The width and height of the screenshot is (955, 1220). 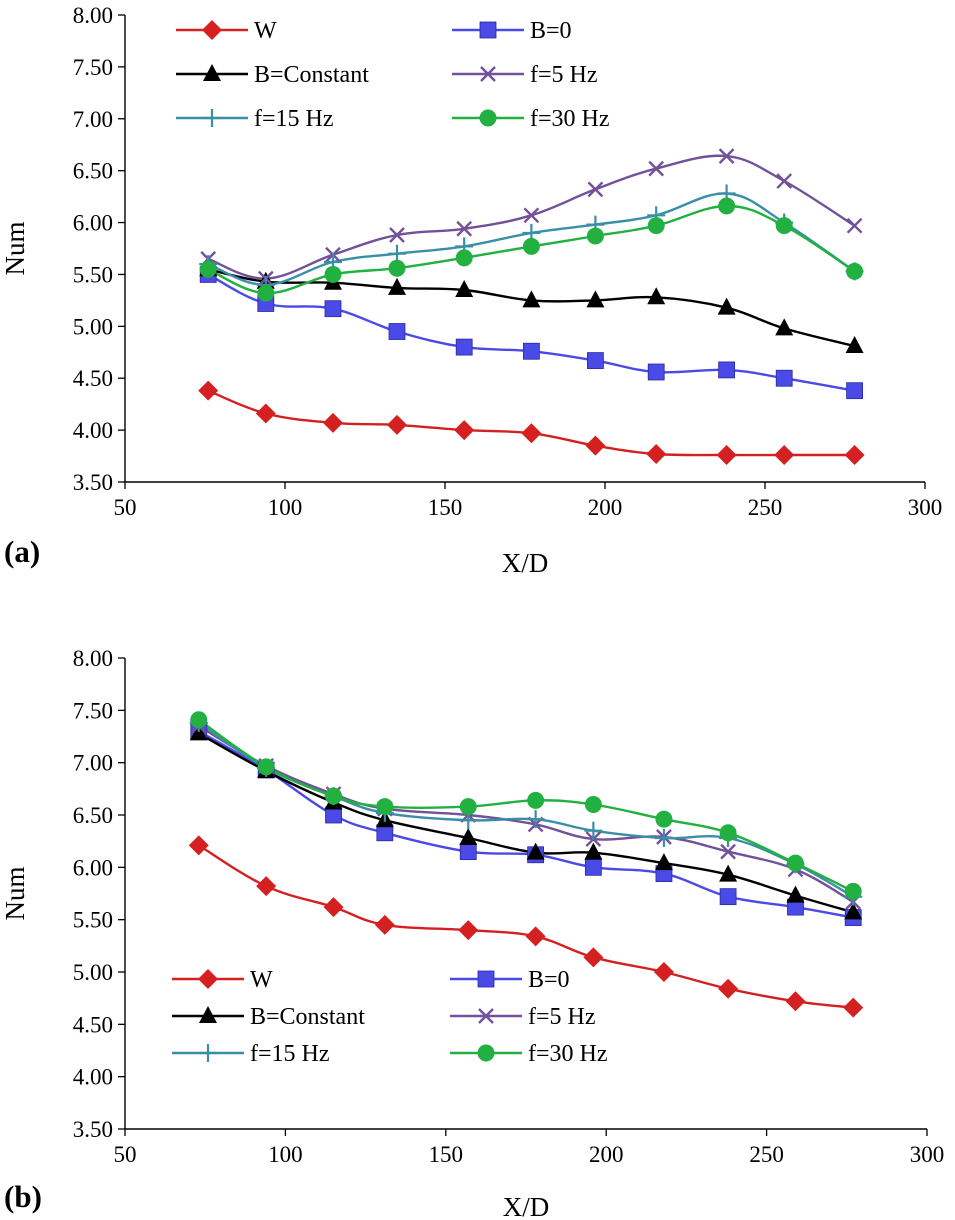 What do you see at coordinates (93, 326) in the screenshot?
I see `y-tick-label: 5.00` at bounding box center [93, 326].